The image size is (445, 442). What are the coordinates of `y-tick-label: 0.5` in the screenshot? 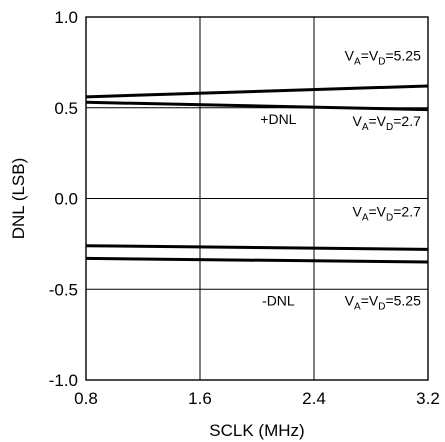 It's located at (66, 108).